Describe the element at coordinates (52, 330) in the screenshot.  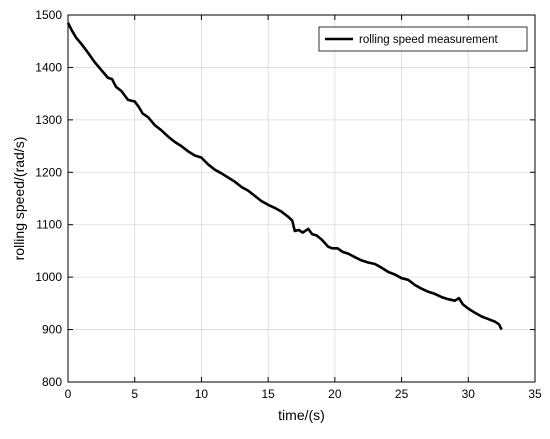
I see `y-tick-label: 900` at that location.